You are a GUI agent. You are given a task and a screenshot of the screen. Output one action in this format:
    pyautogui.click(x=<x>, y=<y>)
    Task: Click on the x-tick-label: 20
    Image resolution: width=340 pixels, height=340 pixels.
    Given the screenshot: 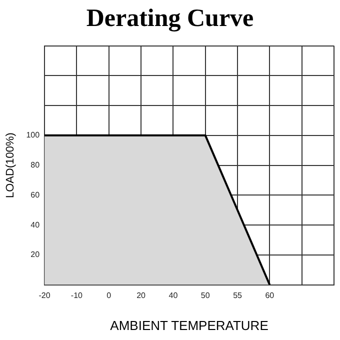 What is the action you would take?
    pyautogui.click(x=141, y=295)
    